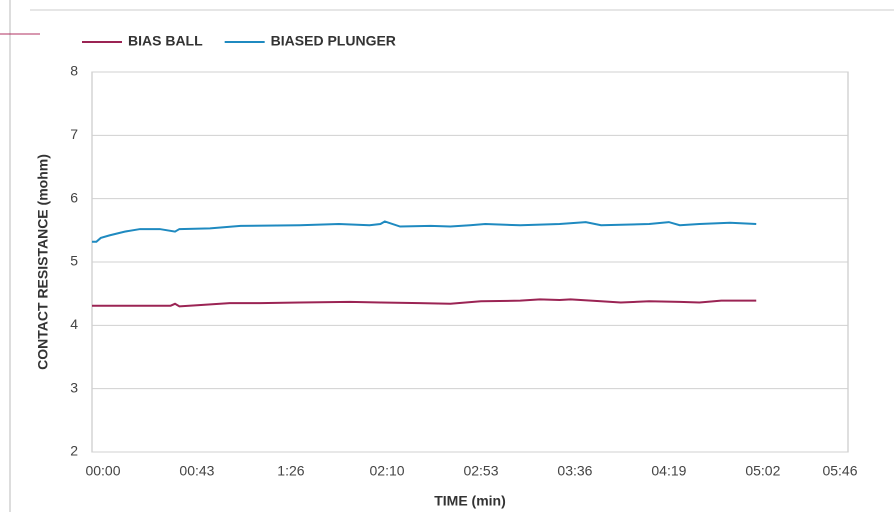 This screenshot has width=894, height=512. I want to click on y-tick-label: 2, so click(74, 451).